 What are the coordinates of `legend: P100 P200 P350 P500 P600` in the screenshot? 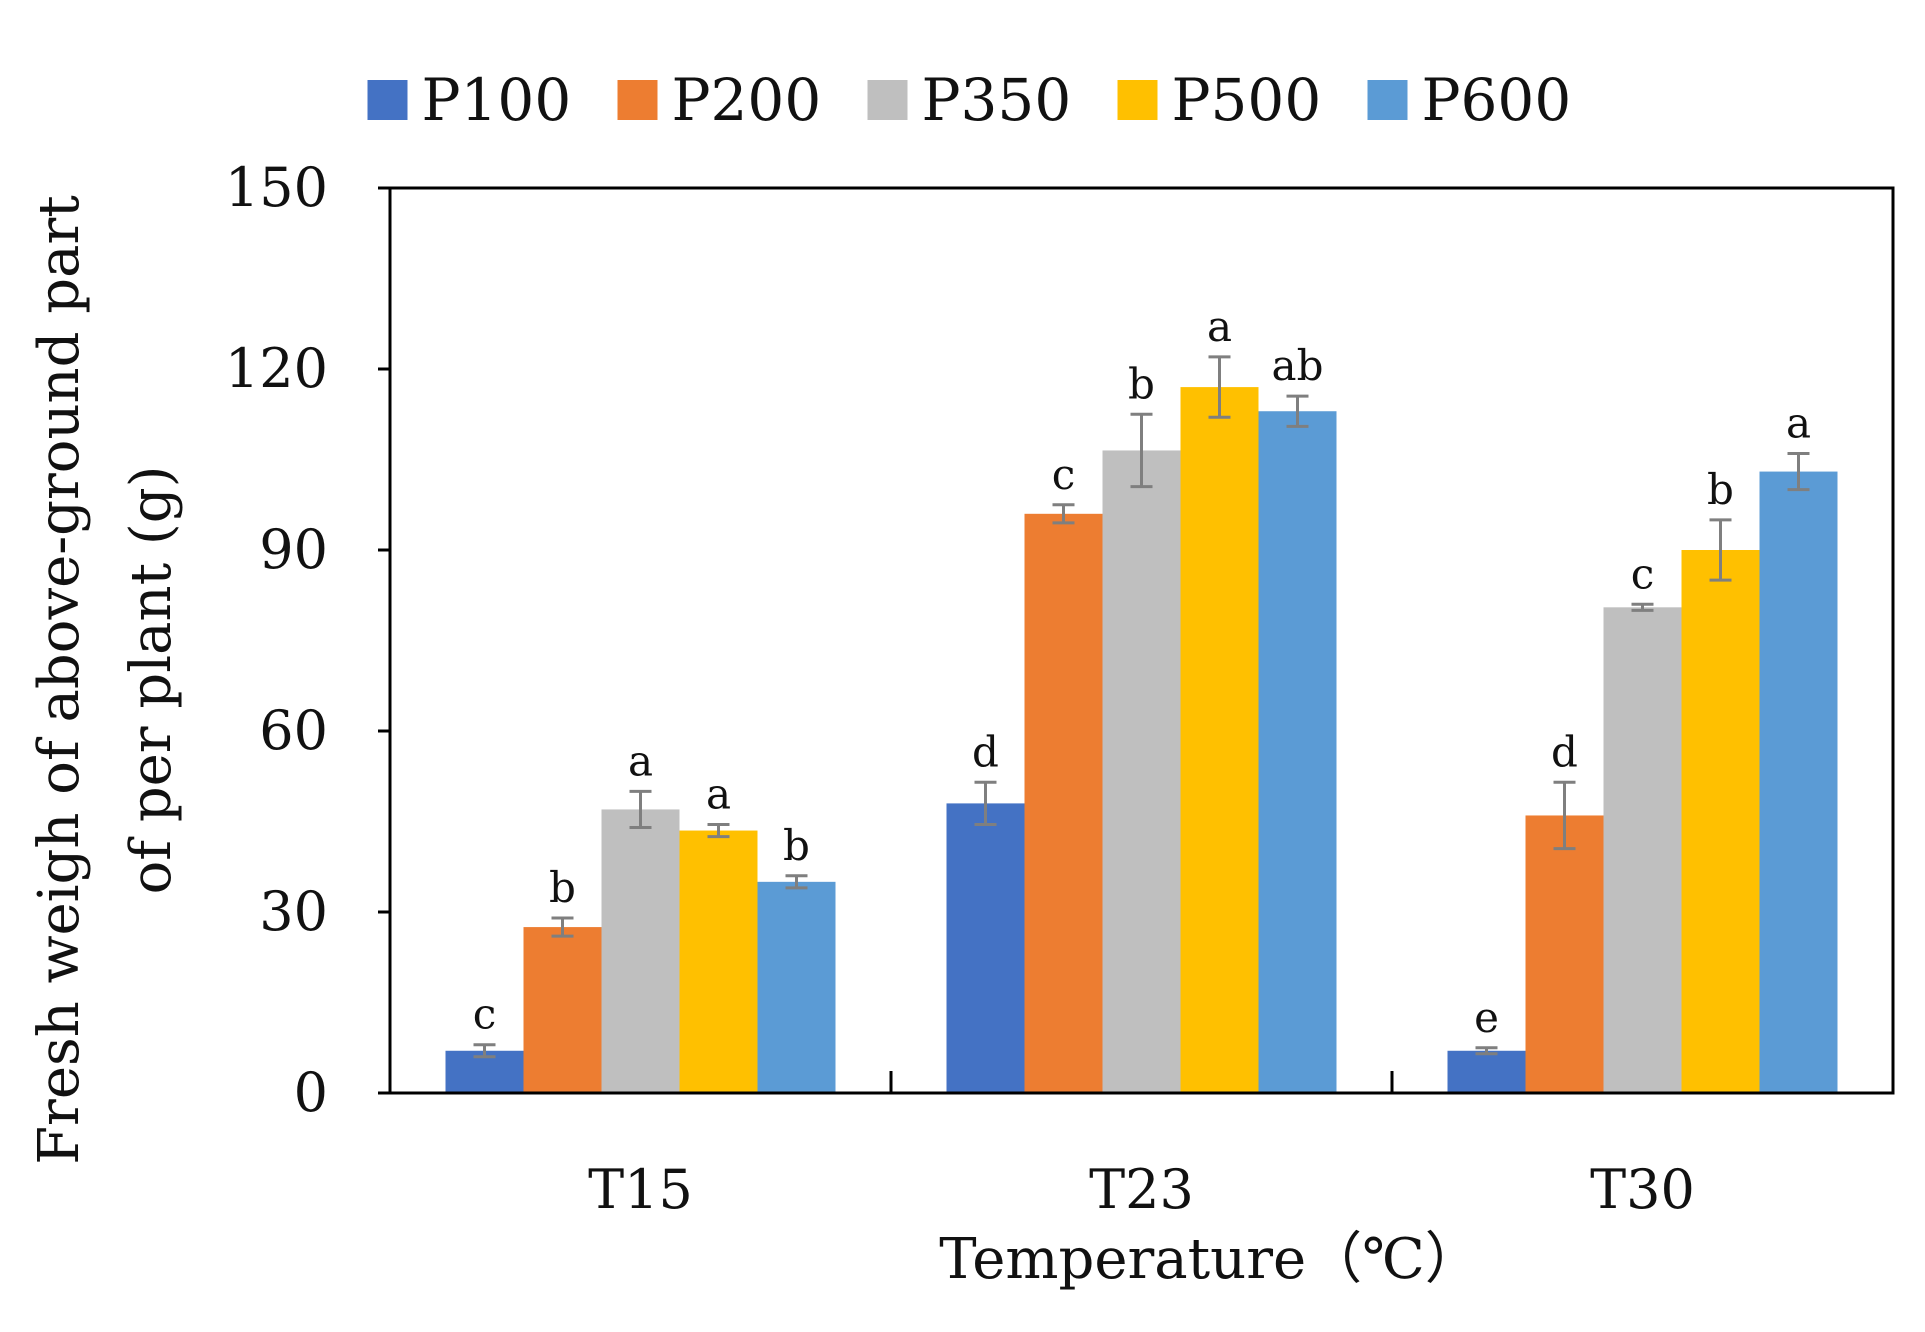 It's located at (969, 100).